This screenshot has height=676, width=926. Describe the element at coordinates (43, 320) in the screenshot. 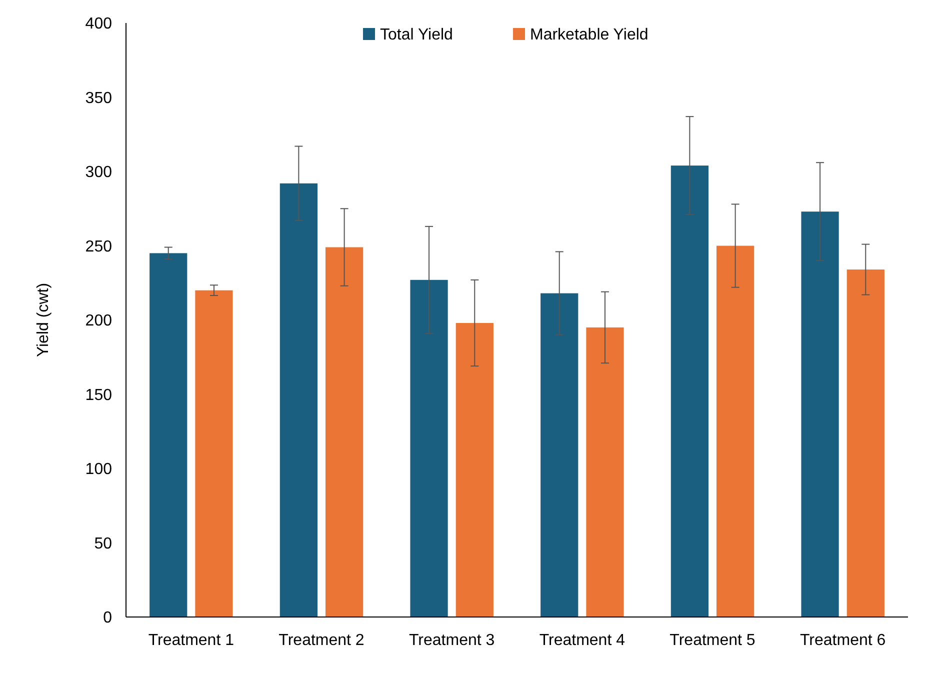

I see `y-axis-title: Yield (cwt)` at that location.